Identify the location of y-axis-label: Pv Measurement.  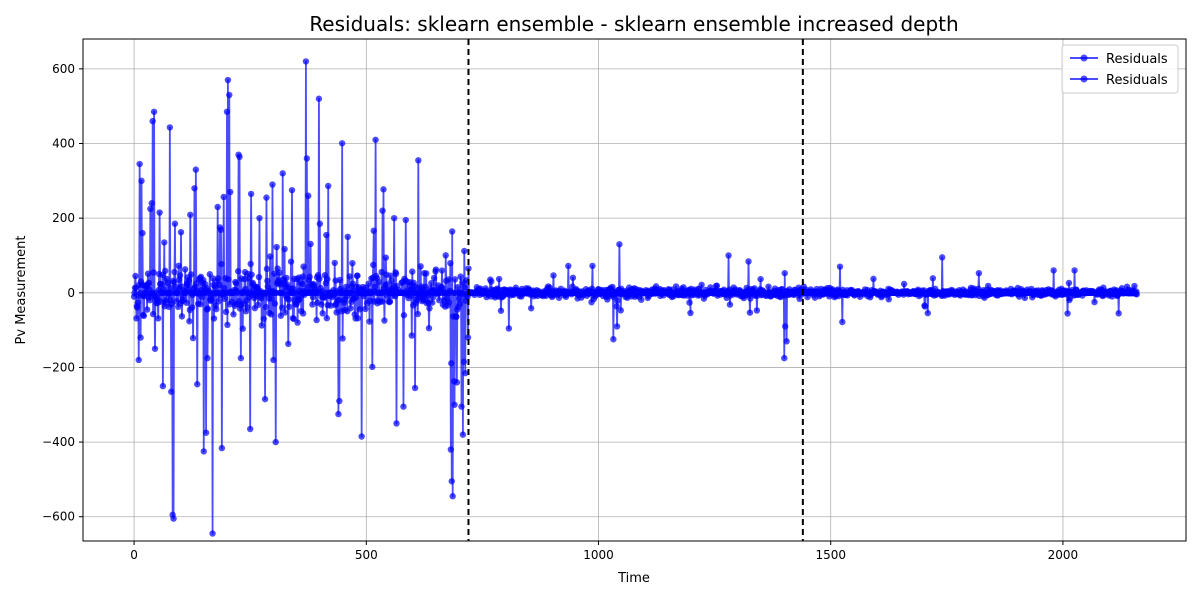
(21, 290).